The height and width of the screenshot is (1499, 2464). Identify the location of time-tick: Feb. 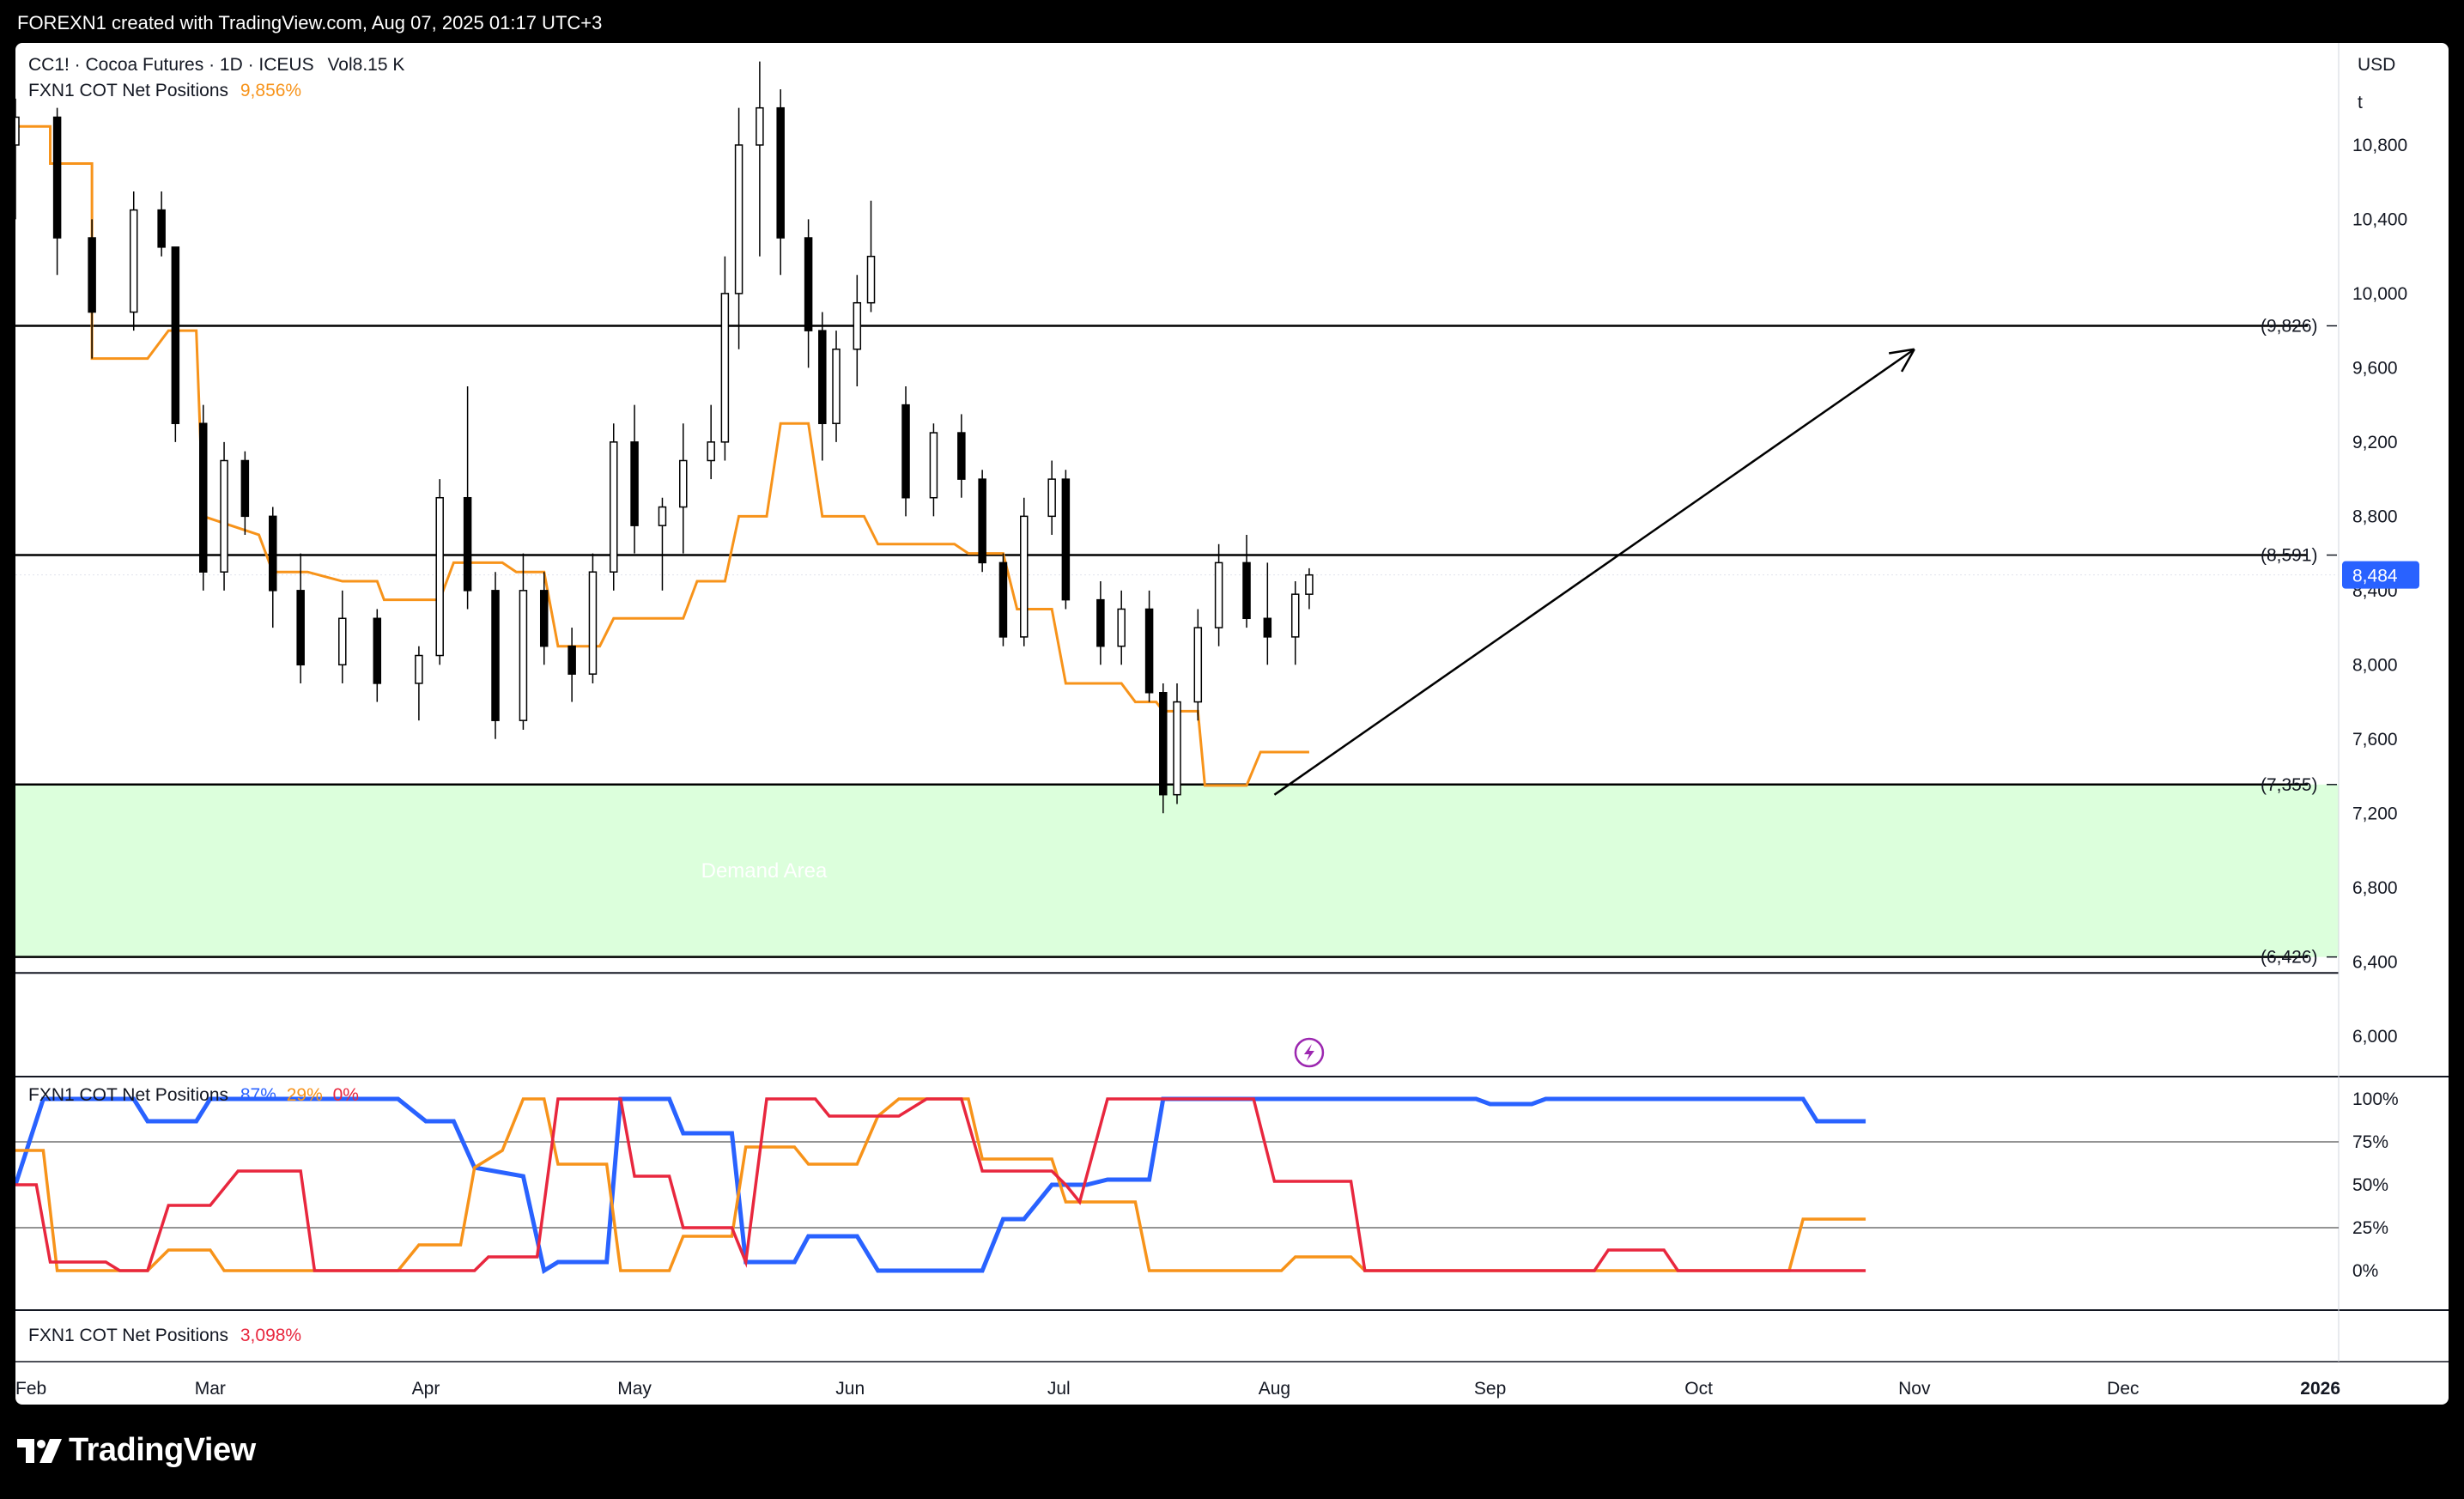
(30, 1389).